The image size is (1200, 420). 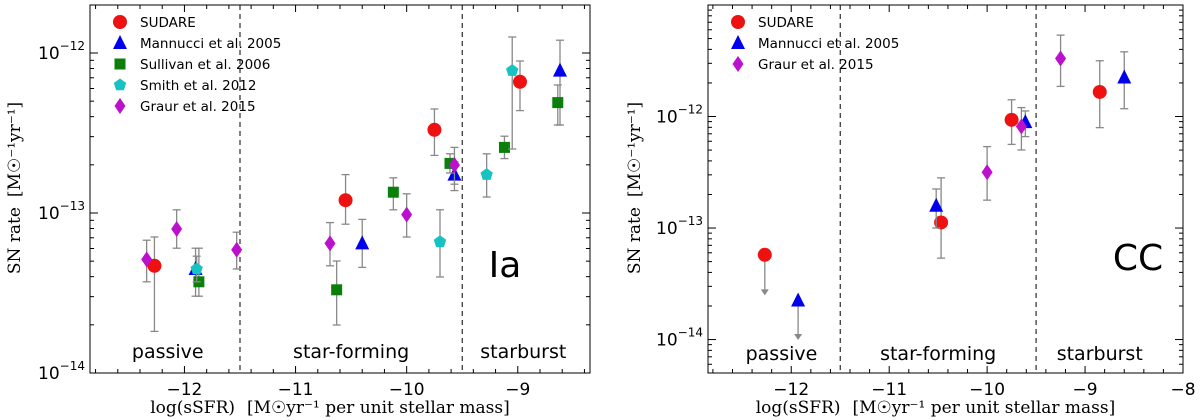 What do you see at coordinates (690, 333) in the screenshot?
I see `y-tick-label-exp: −14` at bounding box center [690, 333].